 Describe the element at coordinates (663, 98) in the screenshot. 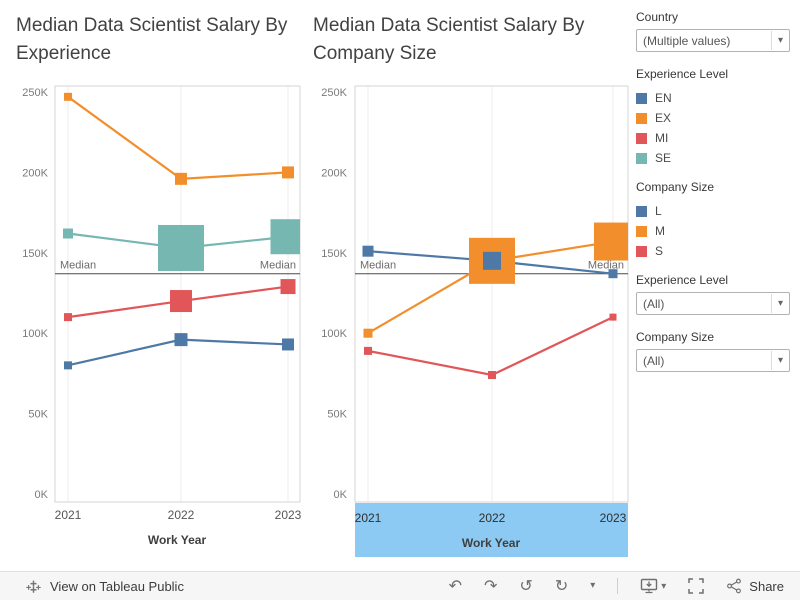

I see `legend-label: EN` at that location.